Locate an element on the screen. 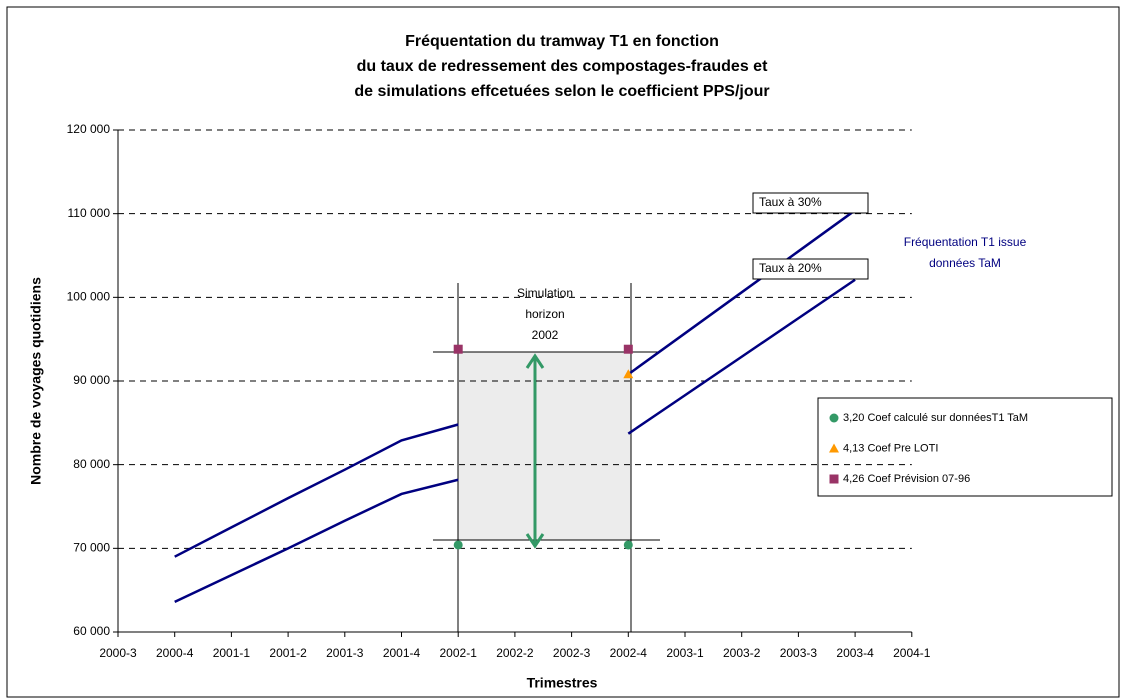 The image size is (1121, 700). x-tick-label: 2004-1 is located at coordinates (912, 653).